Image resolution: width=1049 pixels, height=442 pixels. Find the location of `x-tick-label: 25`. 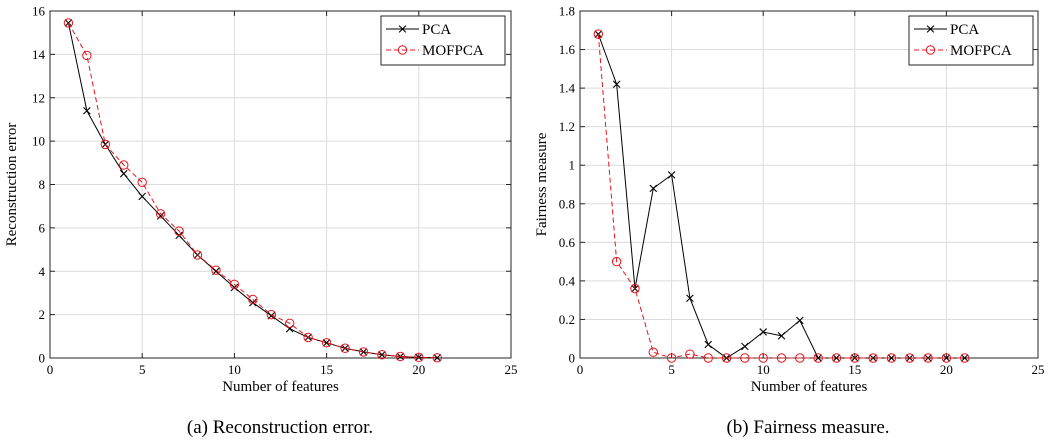

x-tick-label: 25 is located at coordinates (1038, 369).